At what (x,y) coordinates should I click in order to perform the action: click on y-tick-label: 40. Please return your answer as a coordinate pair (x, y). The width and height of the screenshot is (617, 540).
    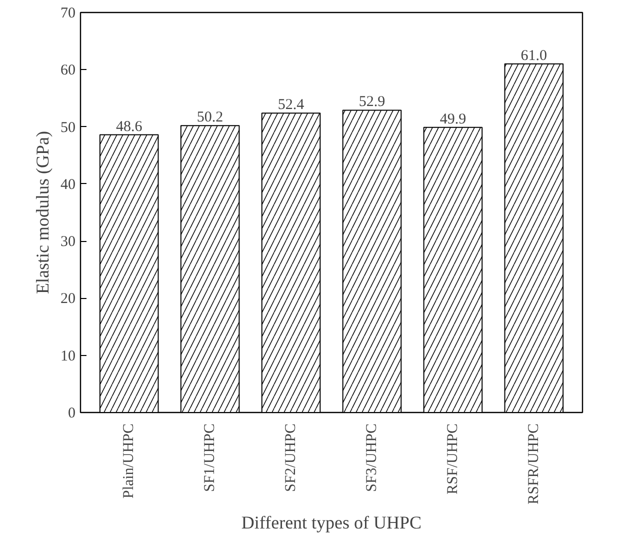
    Looking at the image, I should click on (68, 184).